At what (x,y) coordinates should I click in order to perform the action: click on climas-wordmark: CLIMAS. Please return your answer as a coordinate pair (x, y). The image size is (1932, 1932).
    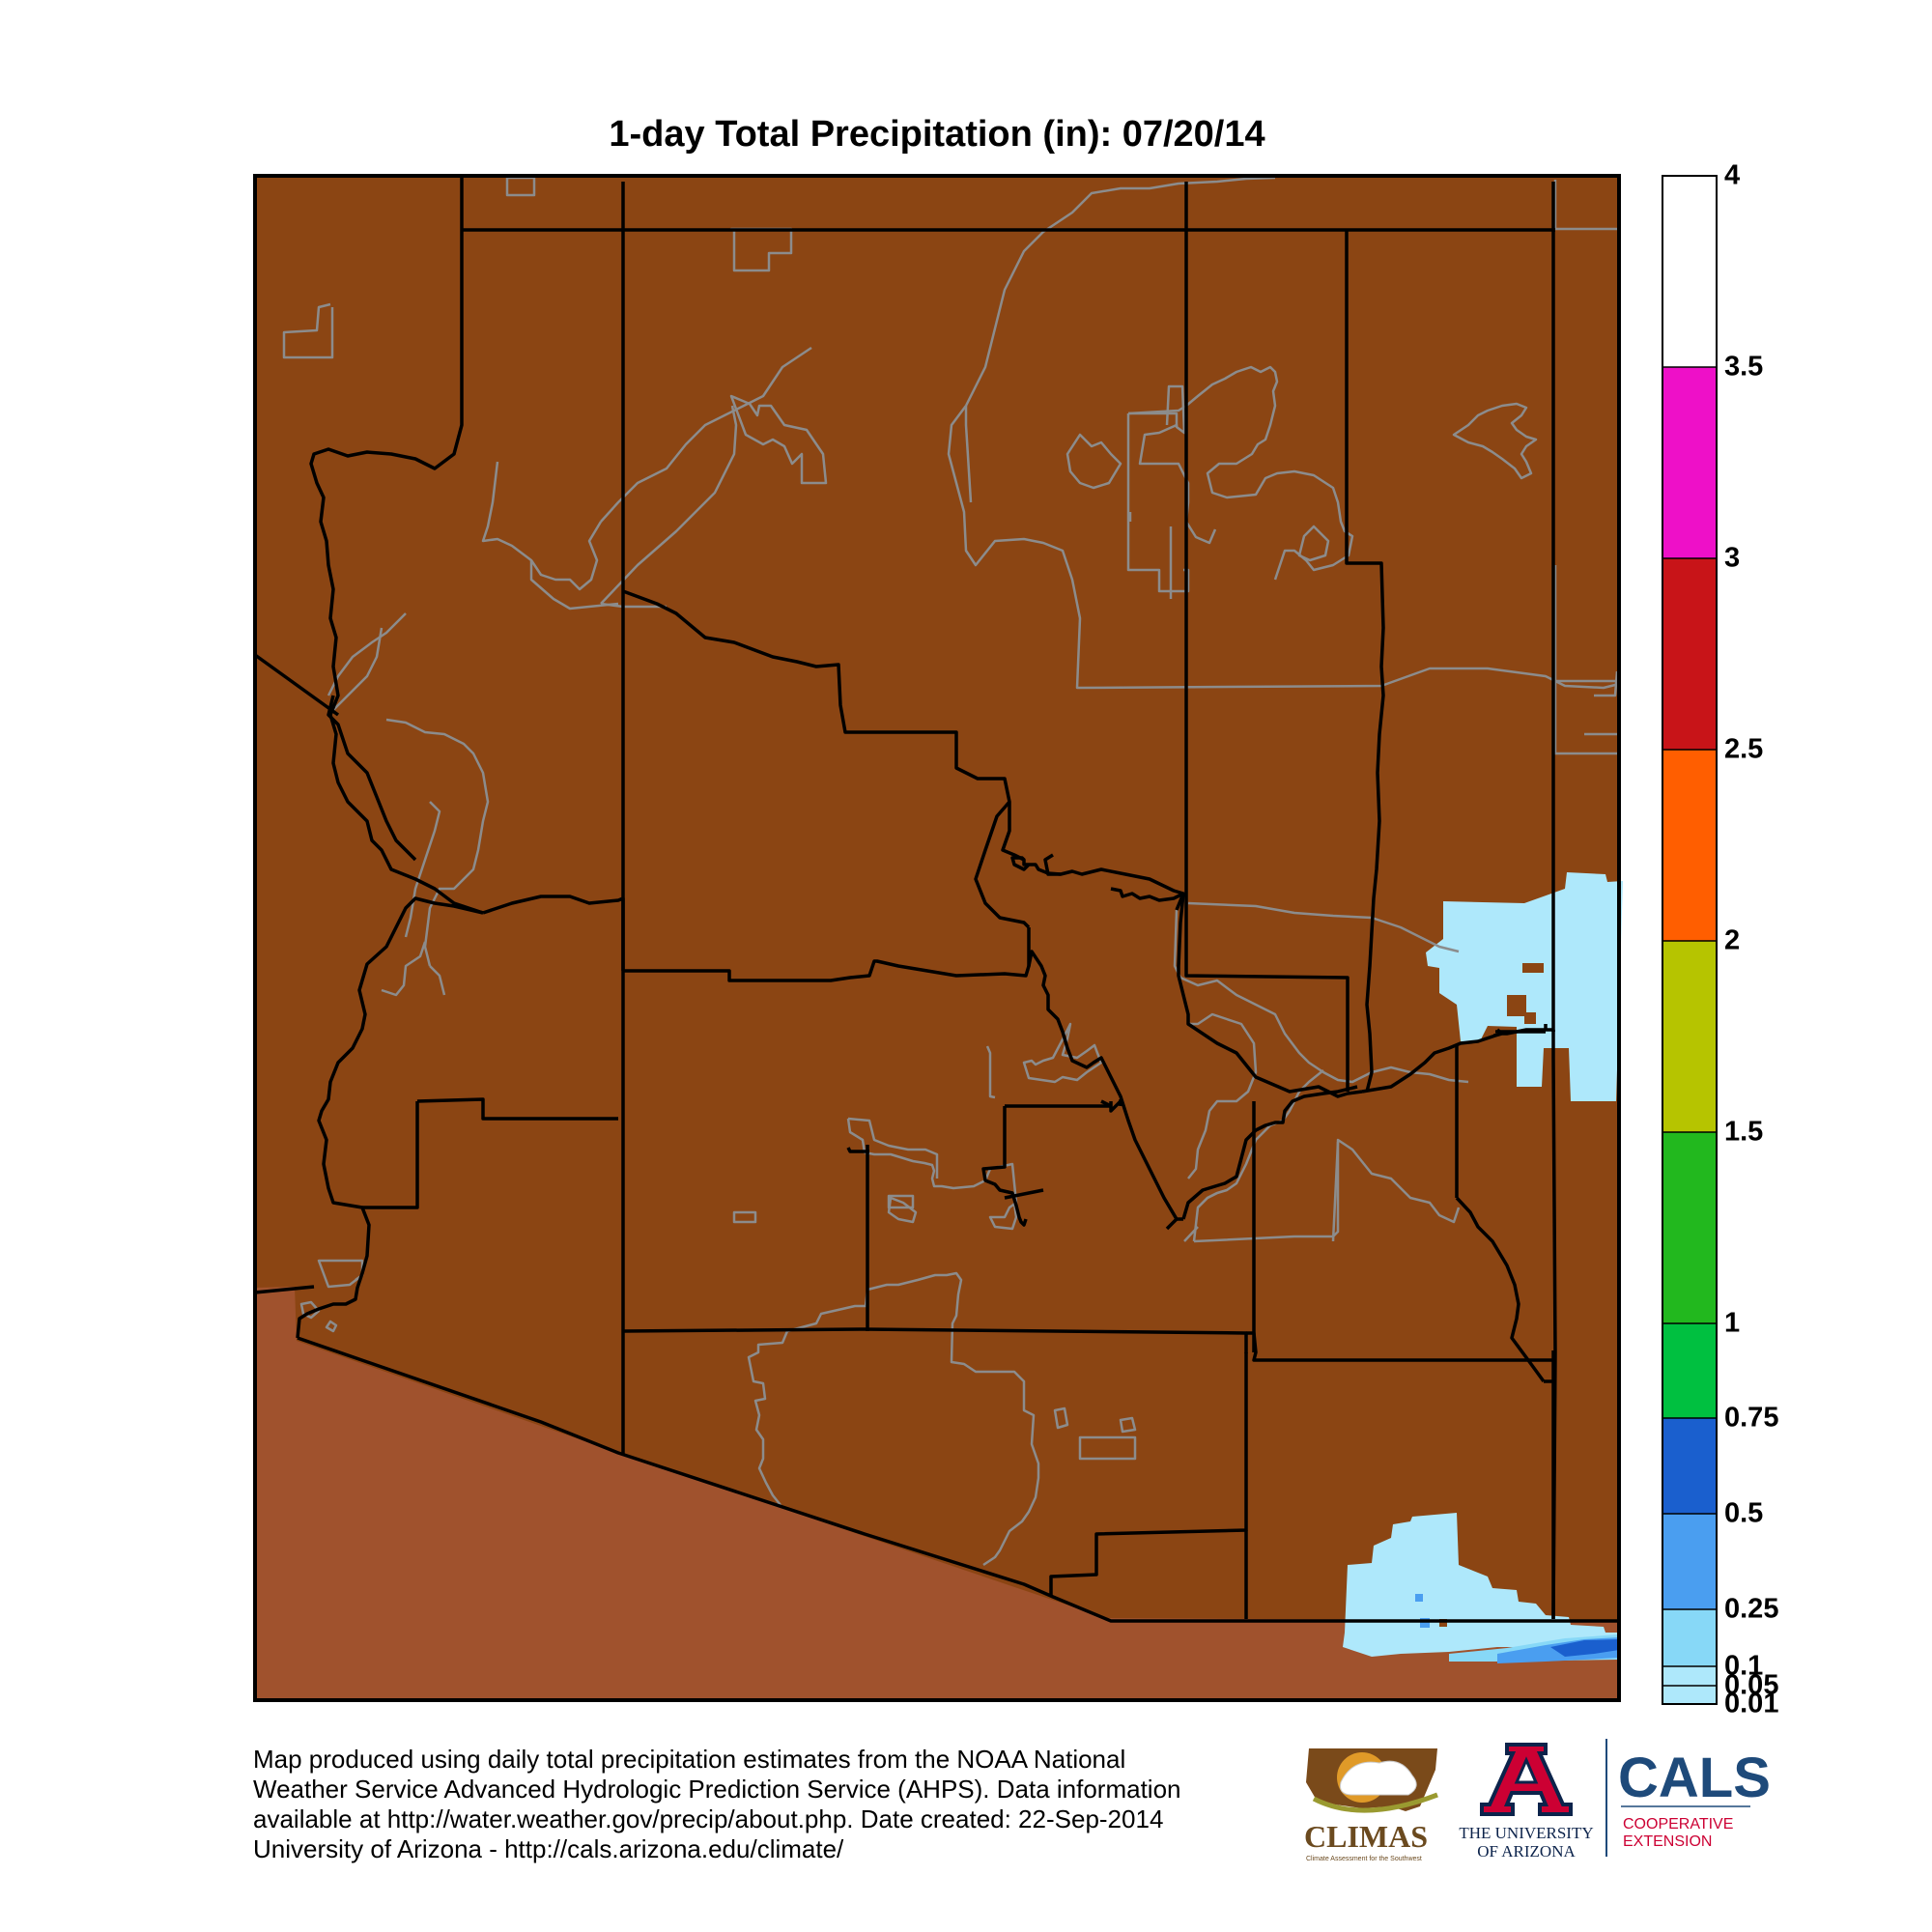
    Looking at the image, I should click on (1366, 1836).